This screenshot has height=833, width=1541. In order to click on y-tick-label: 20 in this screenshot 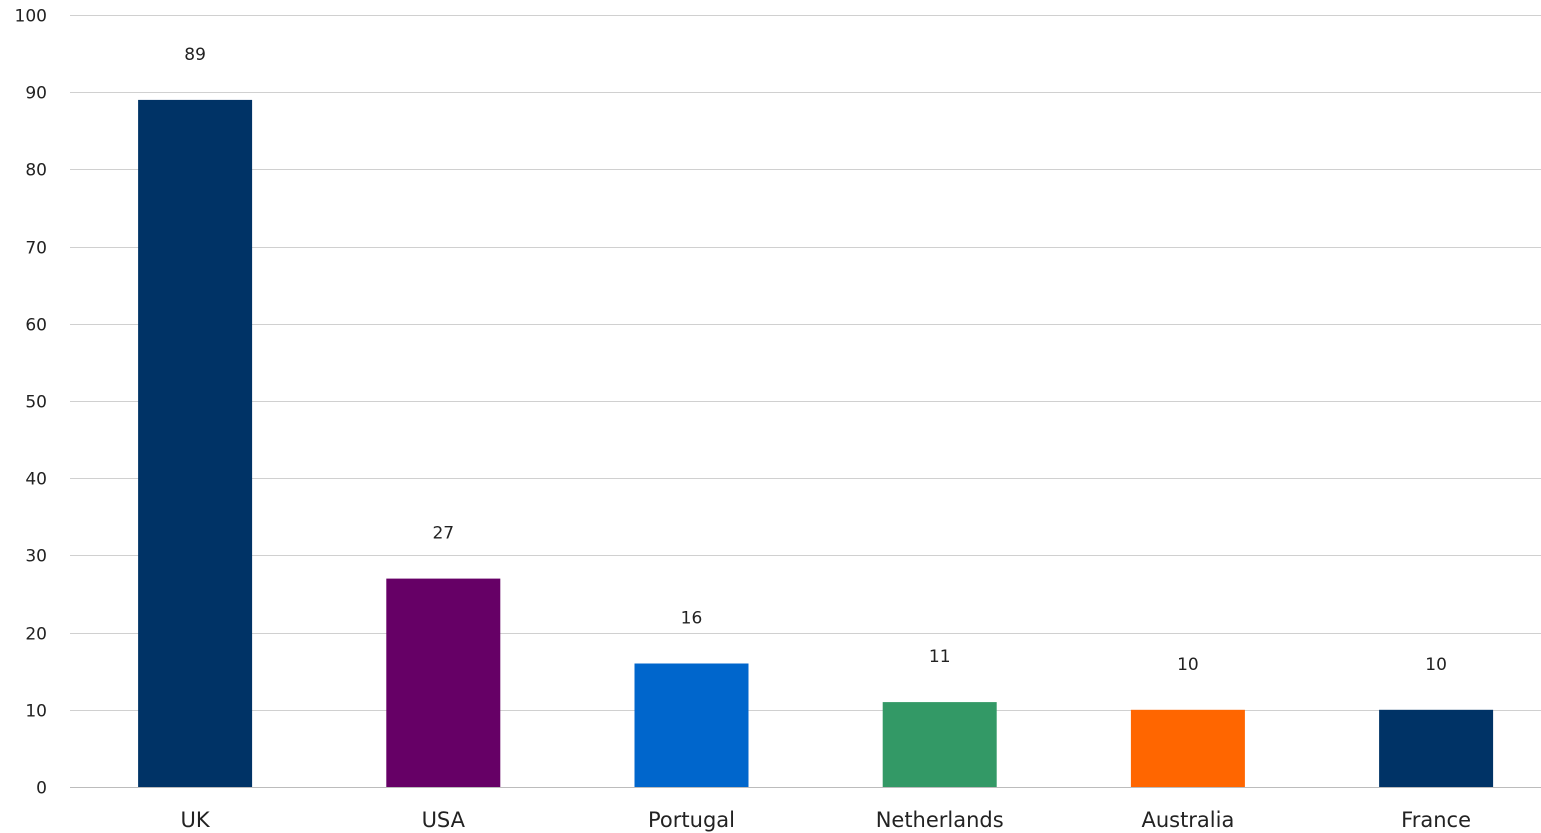, I will do `click(36, 635)`.